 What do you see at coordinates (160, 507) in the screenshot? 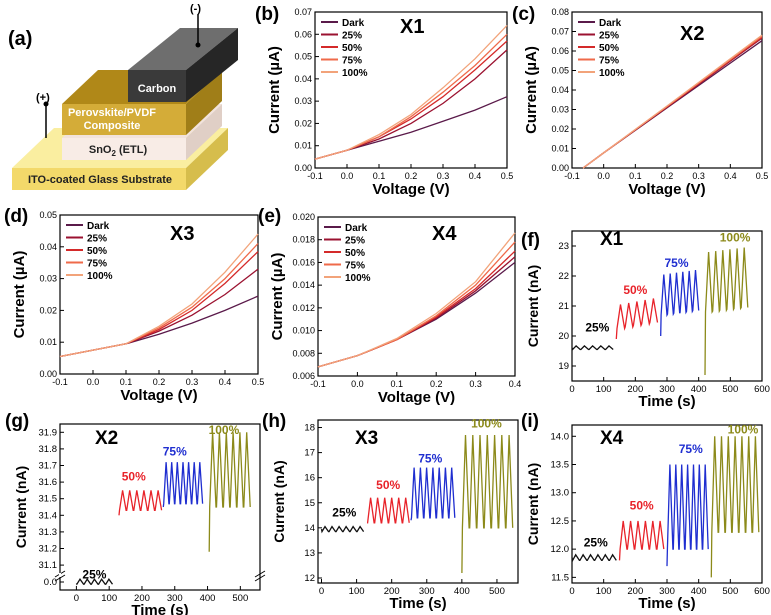
I see `plot-frame` at bounding box center [160, 507].